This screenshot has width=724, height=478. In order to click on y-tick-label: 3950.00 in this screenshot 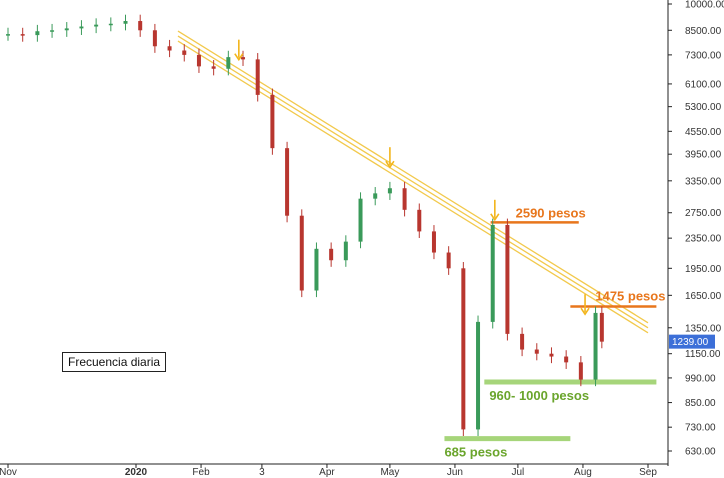, I will do `click(703, 155)`.